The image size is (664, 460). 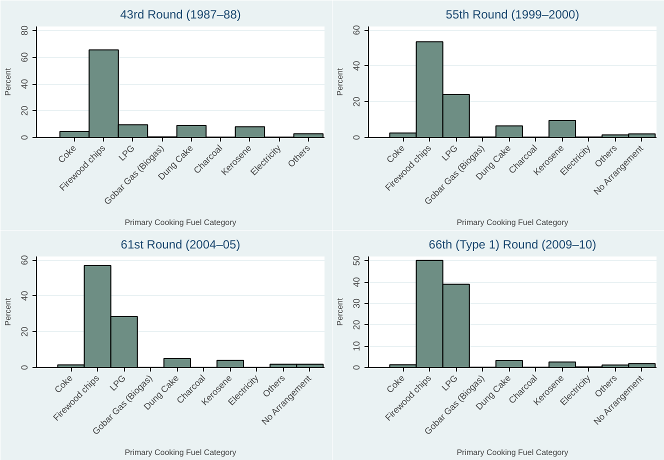 I want to click on chart-title: 43rd Round (1987–88), so click(x=180, y=15).